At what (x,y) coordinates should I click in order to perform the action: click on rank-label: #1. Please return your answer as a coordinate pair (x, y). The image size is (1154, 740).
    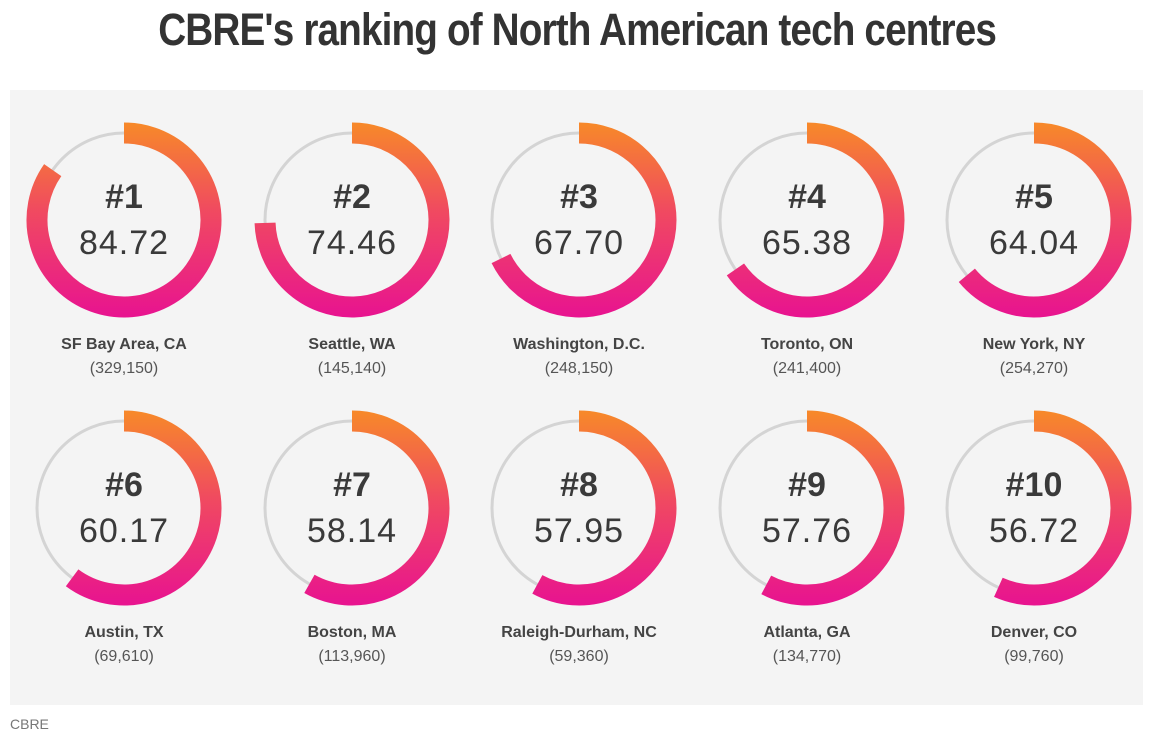
    Looking at the image, I should click on (124, 197).